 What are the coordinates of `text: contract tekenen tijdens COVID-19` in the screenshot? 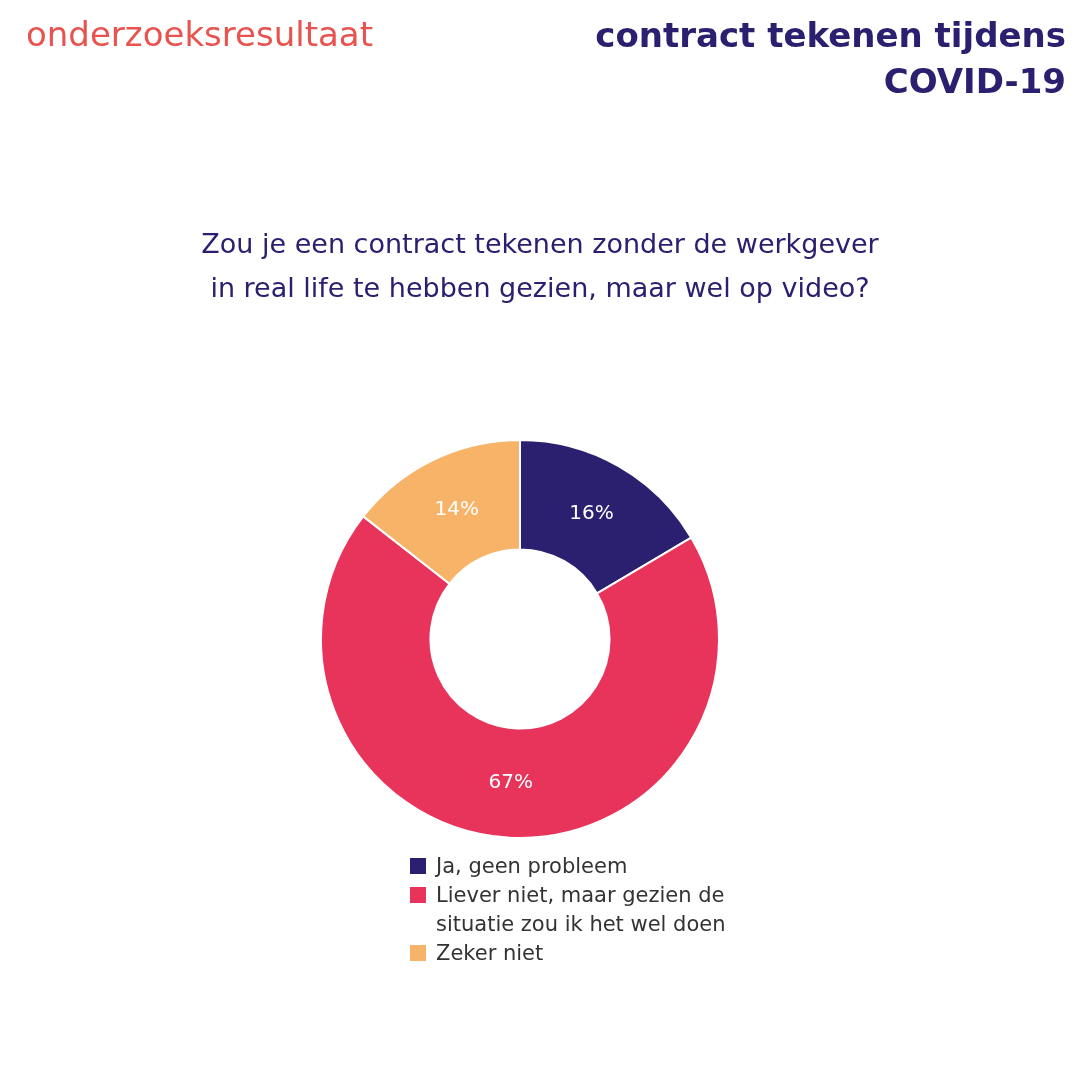 It's located at (830, 58).